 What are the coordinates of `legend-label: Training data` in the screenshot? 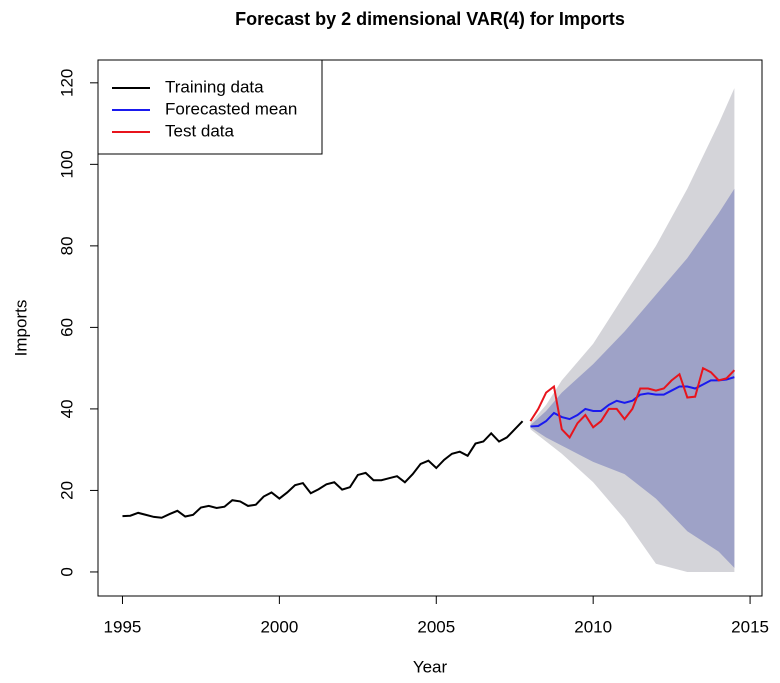 It's located at (214, 86).